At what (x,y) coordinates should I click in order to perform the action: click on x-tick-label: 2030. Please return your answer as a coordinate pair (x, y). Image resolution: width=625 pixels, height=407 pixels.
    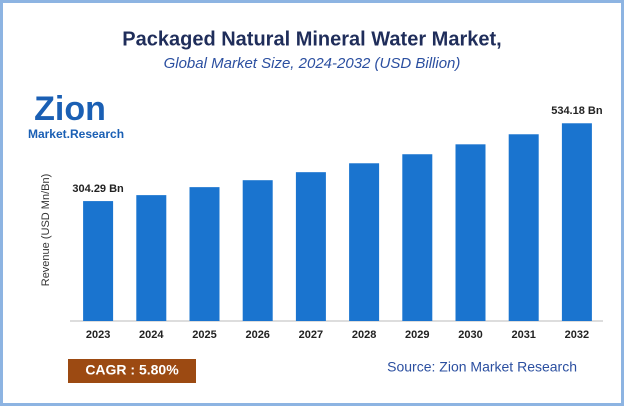
    Looking at the image, I should click on (470, 335).